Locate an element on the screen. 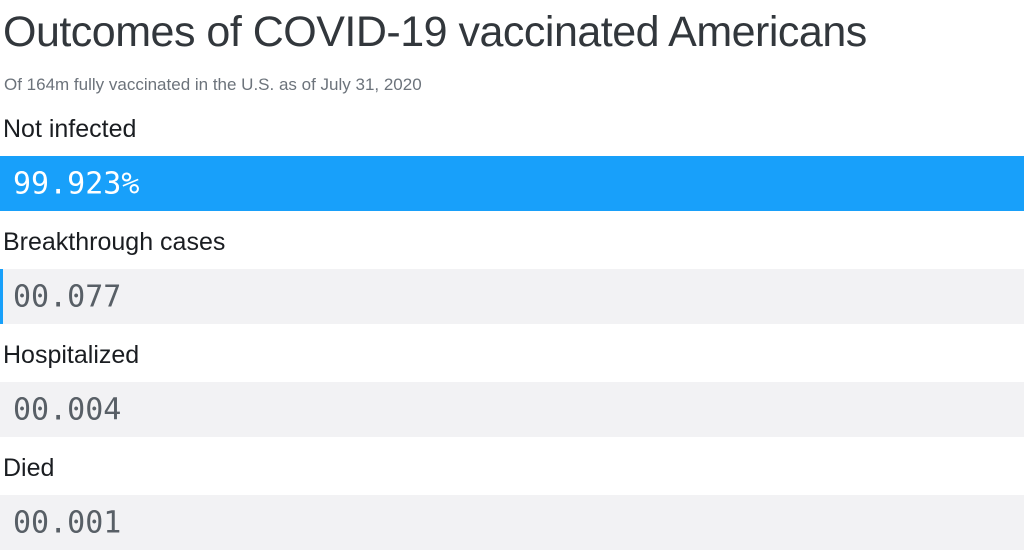 The height and width of the screenshot is (550, 1024). category-label: Not infected is located at coordinates (70, 129).